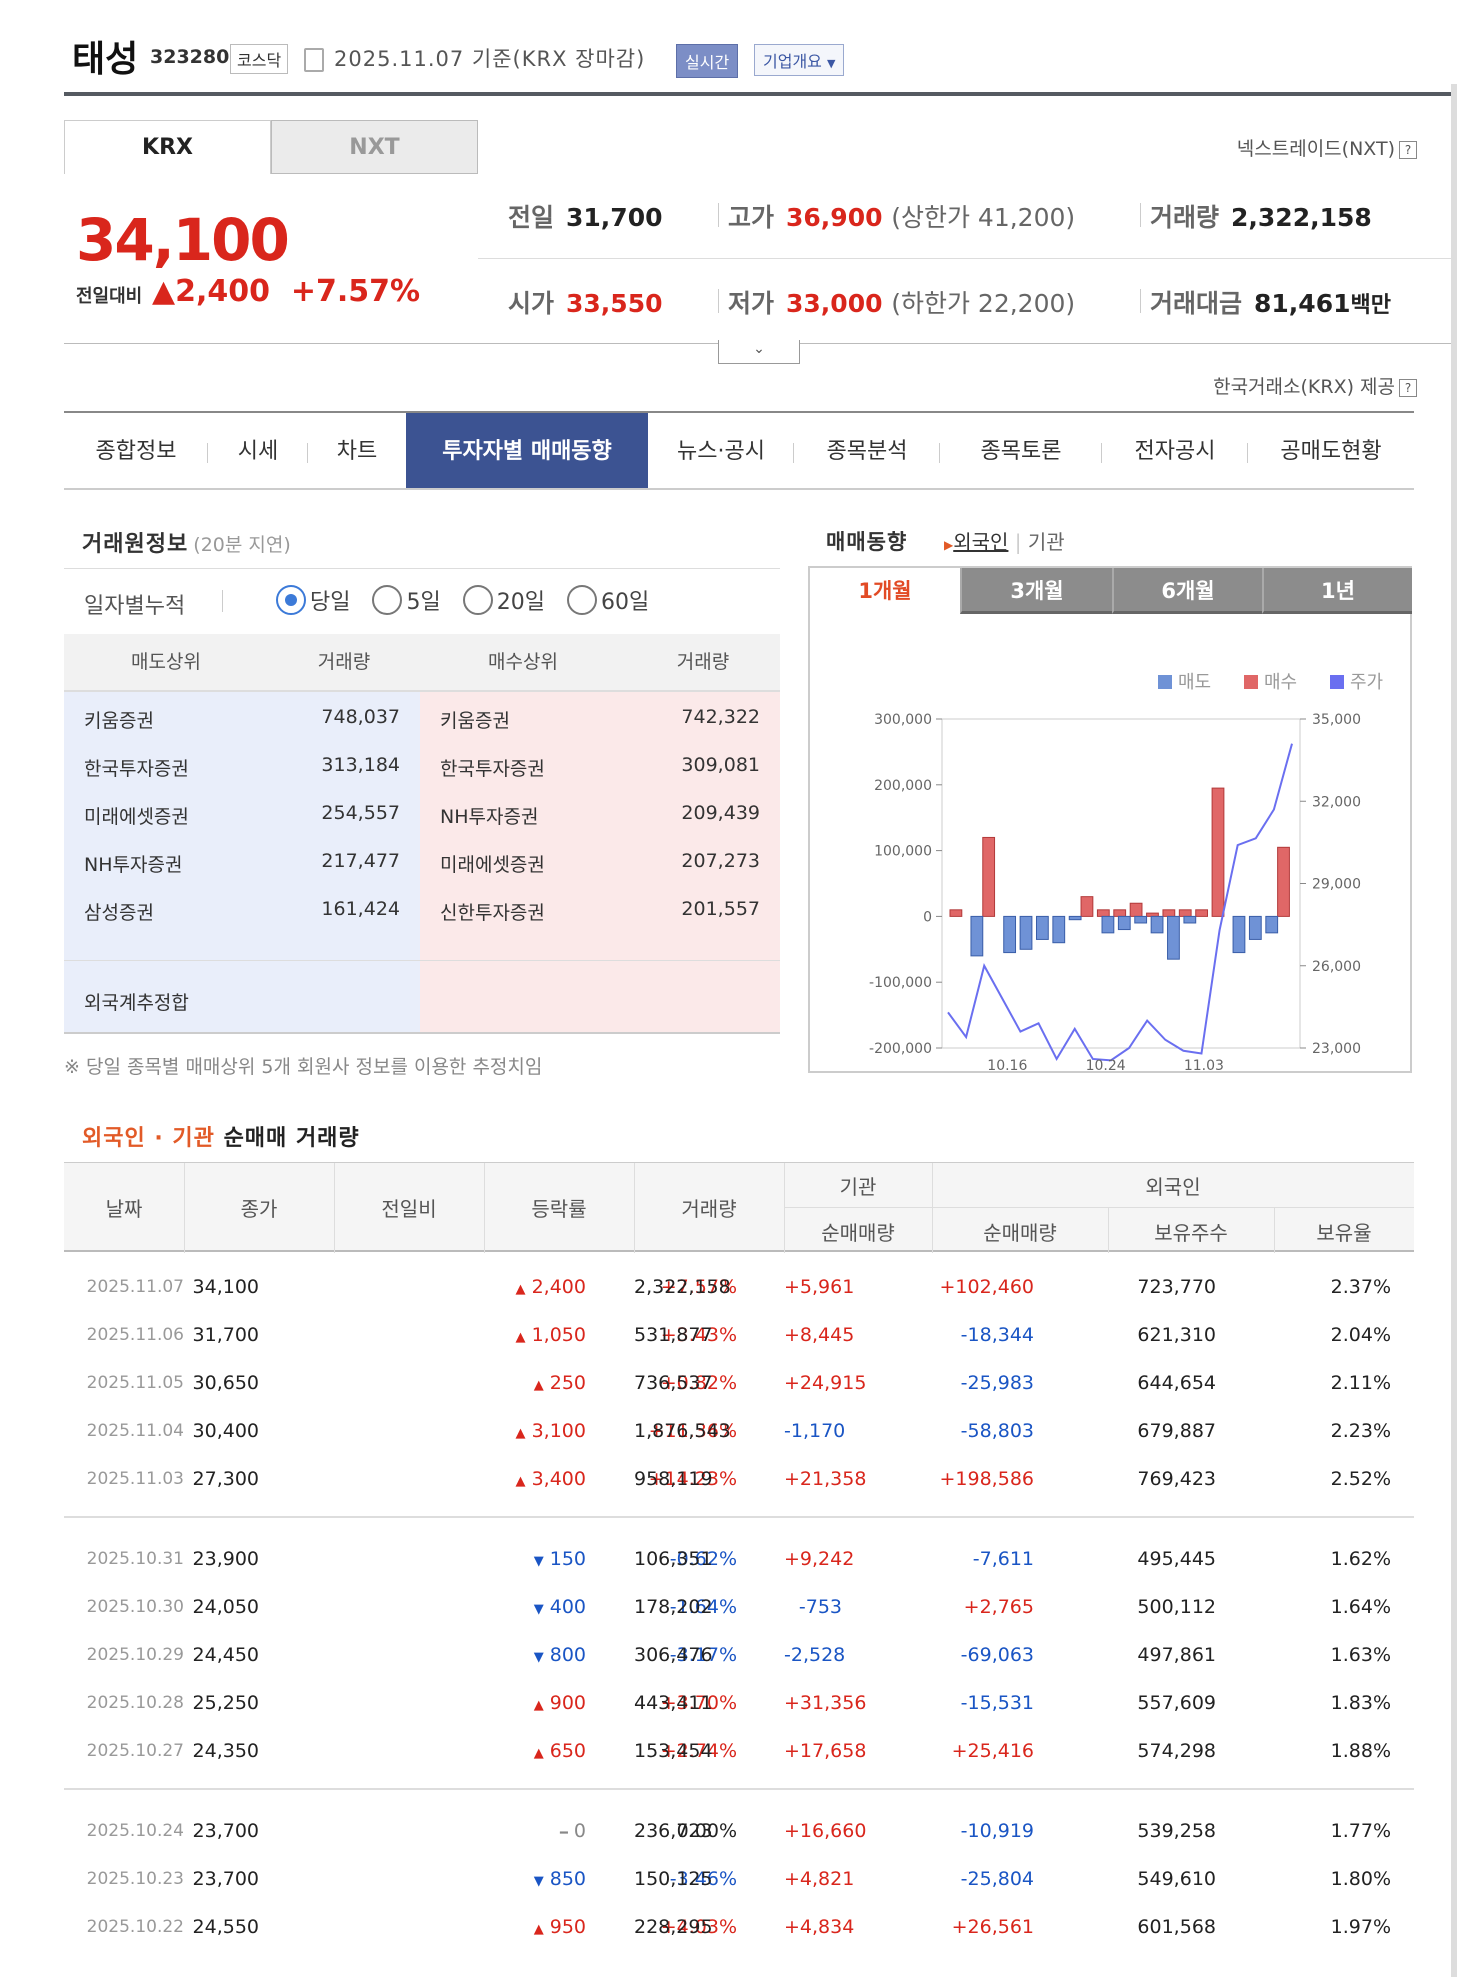 This screenshot has width=1457, height=1977. I want to click on base-date: 2025.11.07 기준(KRX 장마감), so click(490, 59).